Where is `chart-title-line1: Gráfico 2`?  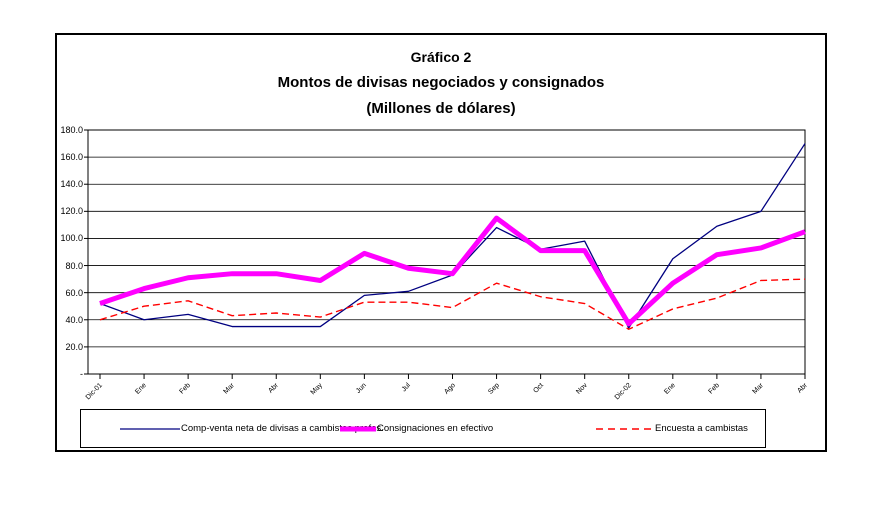
chart-title-line1: Gráfico 2 is located at coordinates (441, 57).